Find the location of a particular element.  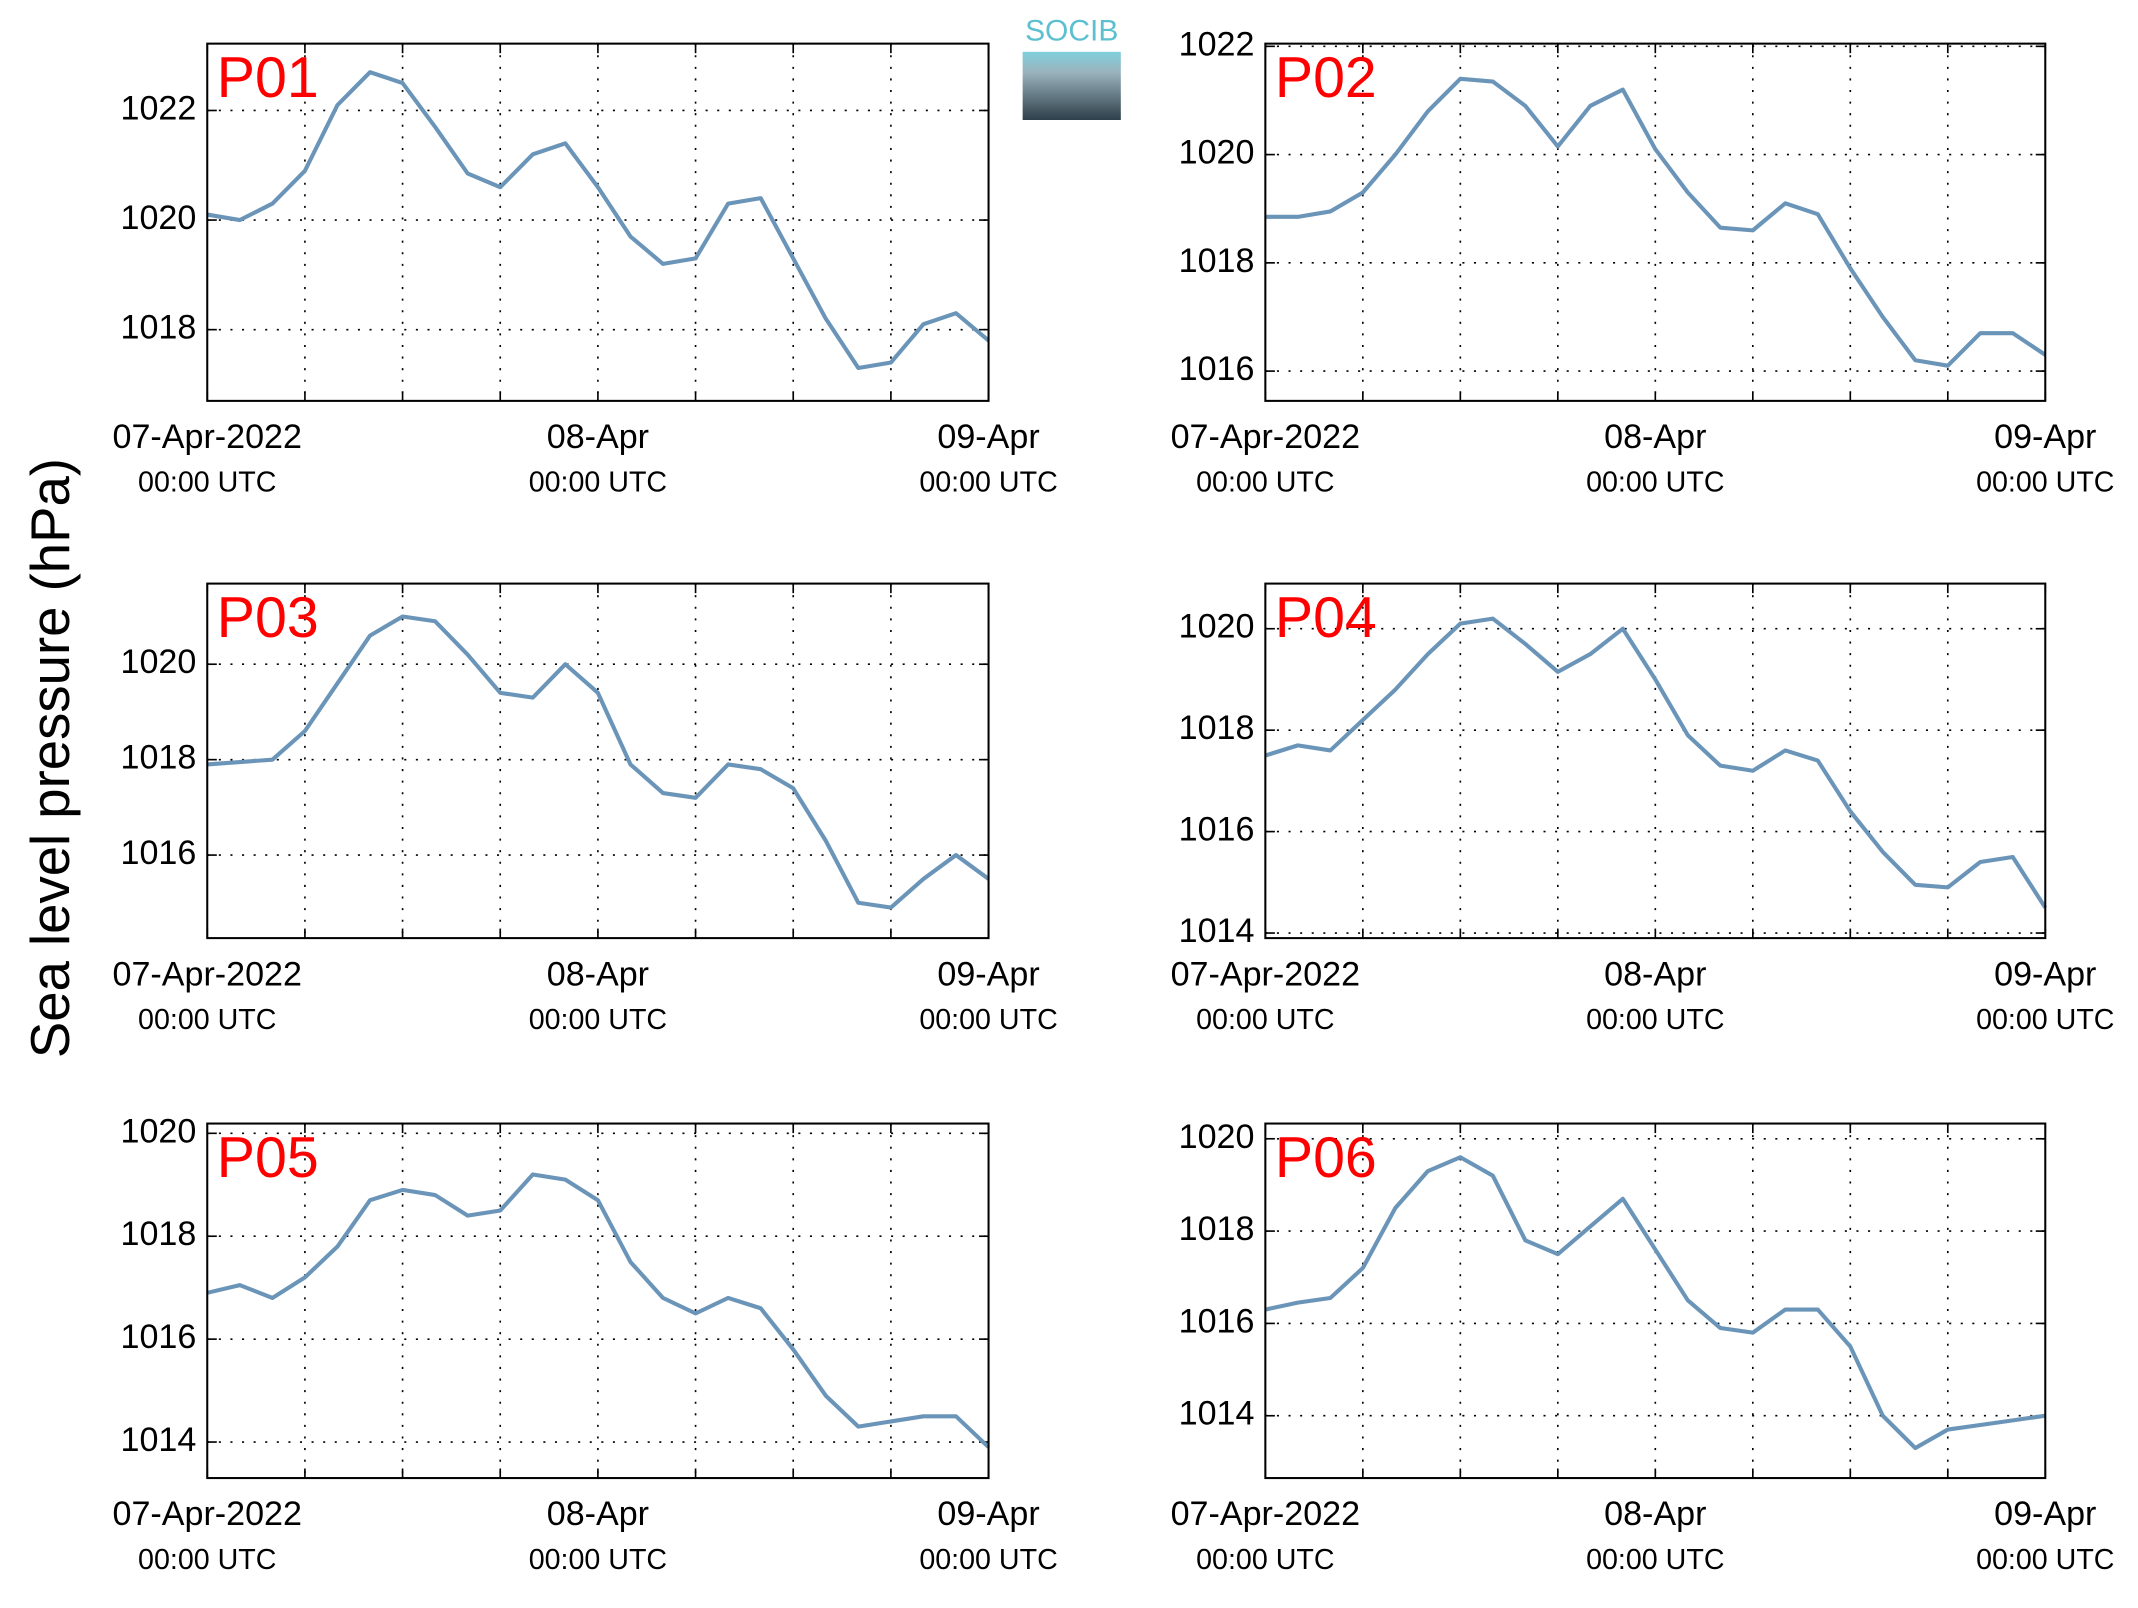

panel-title: P06 is located at coordinates (1326, 1158).